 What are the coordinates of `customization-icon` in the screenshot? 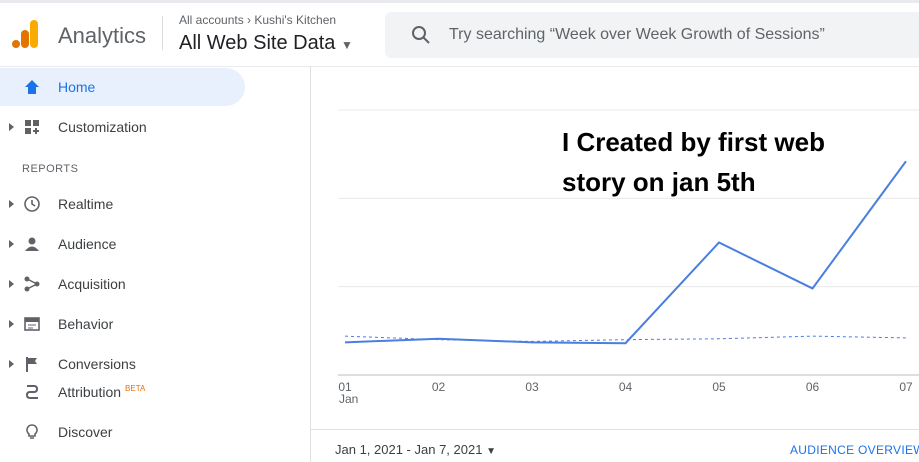 It's located at (32, 127).